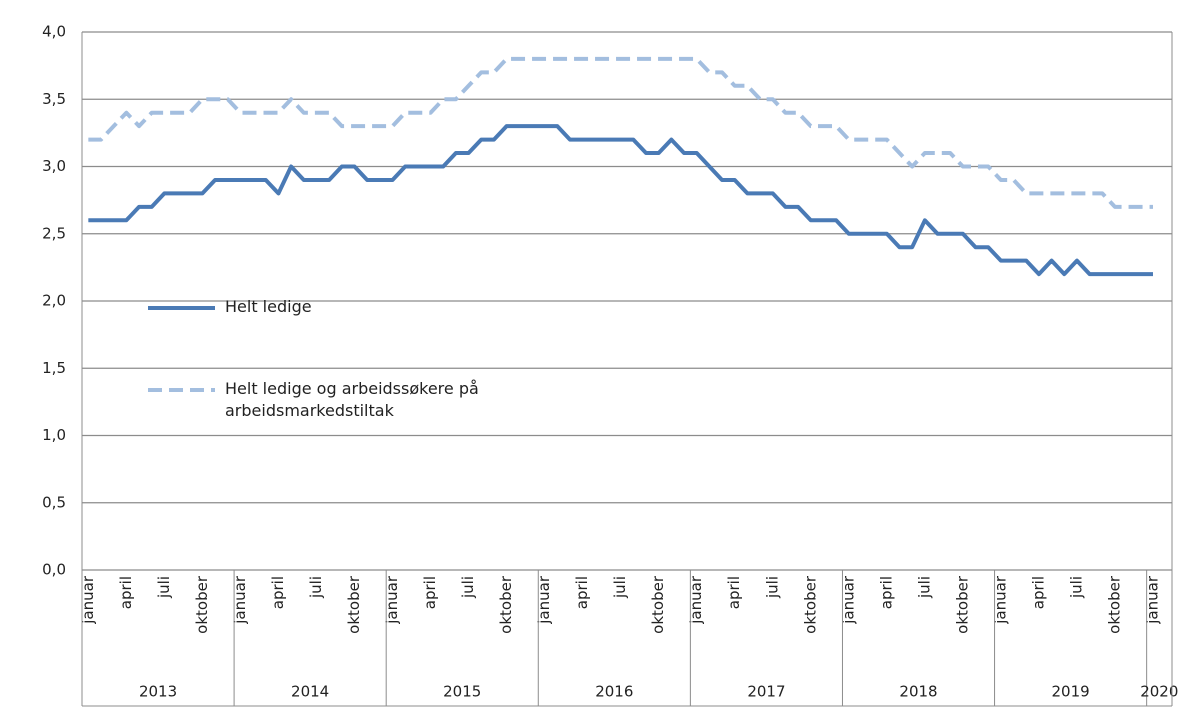 This screenshot has width=1200, height=713. I want to click on y-tick-label: 2,5, so click(54, 233).